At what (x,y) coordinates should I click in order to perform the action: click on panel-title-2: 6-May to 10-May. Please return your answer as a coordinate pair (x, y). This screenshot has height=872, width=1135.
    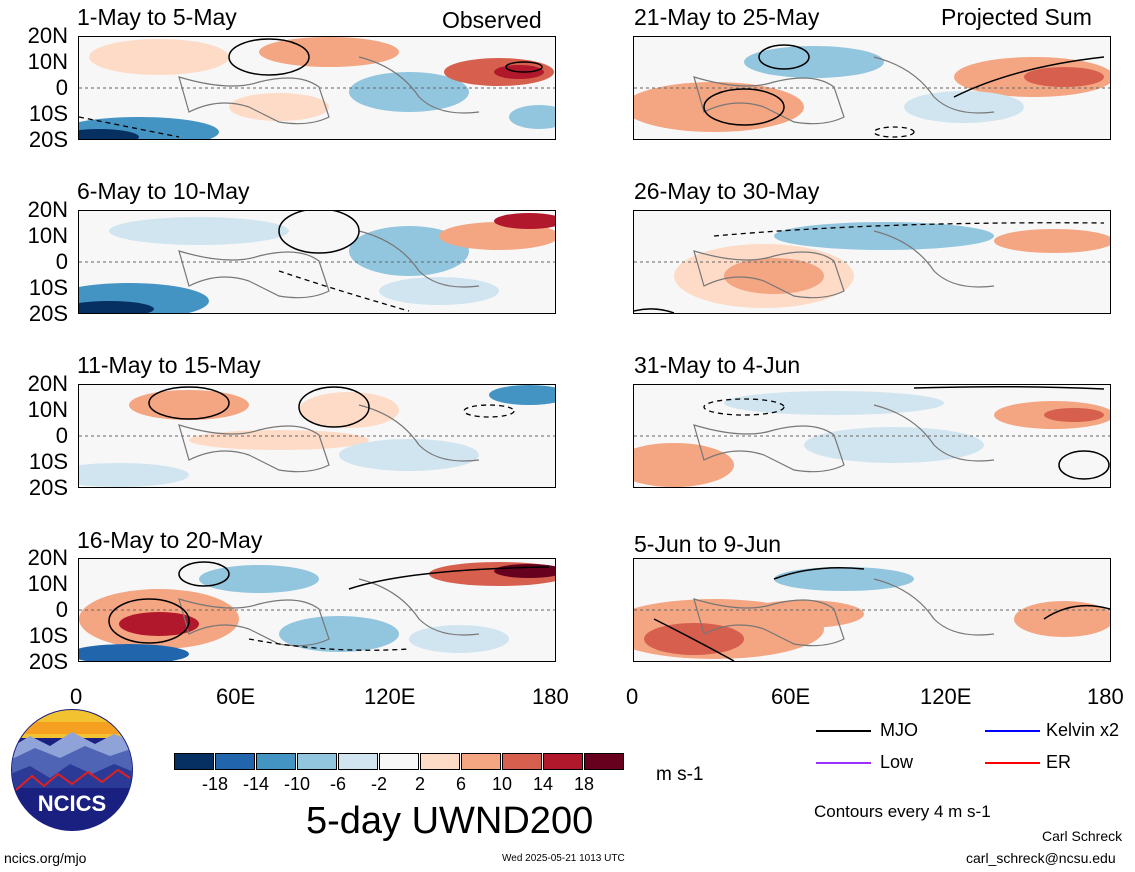
    Looking at the image, I should click on (163, 191).